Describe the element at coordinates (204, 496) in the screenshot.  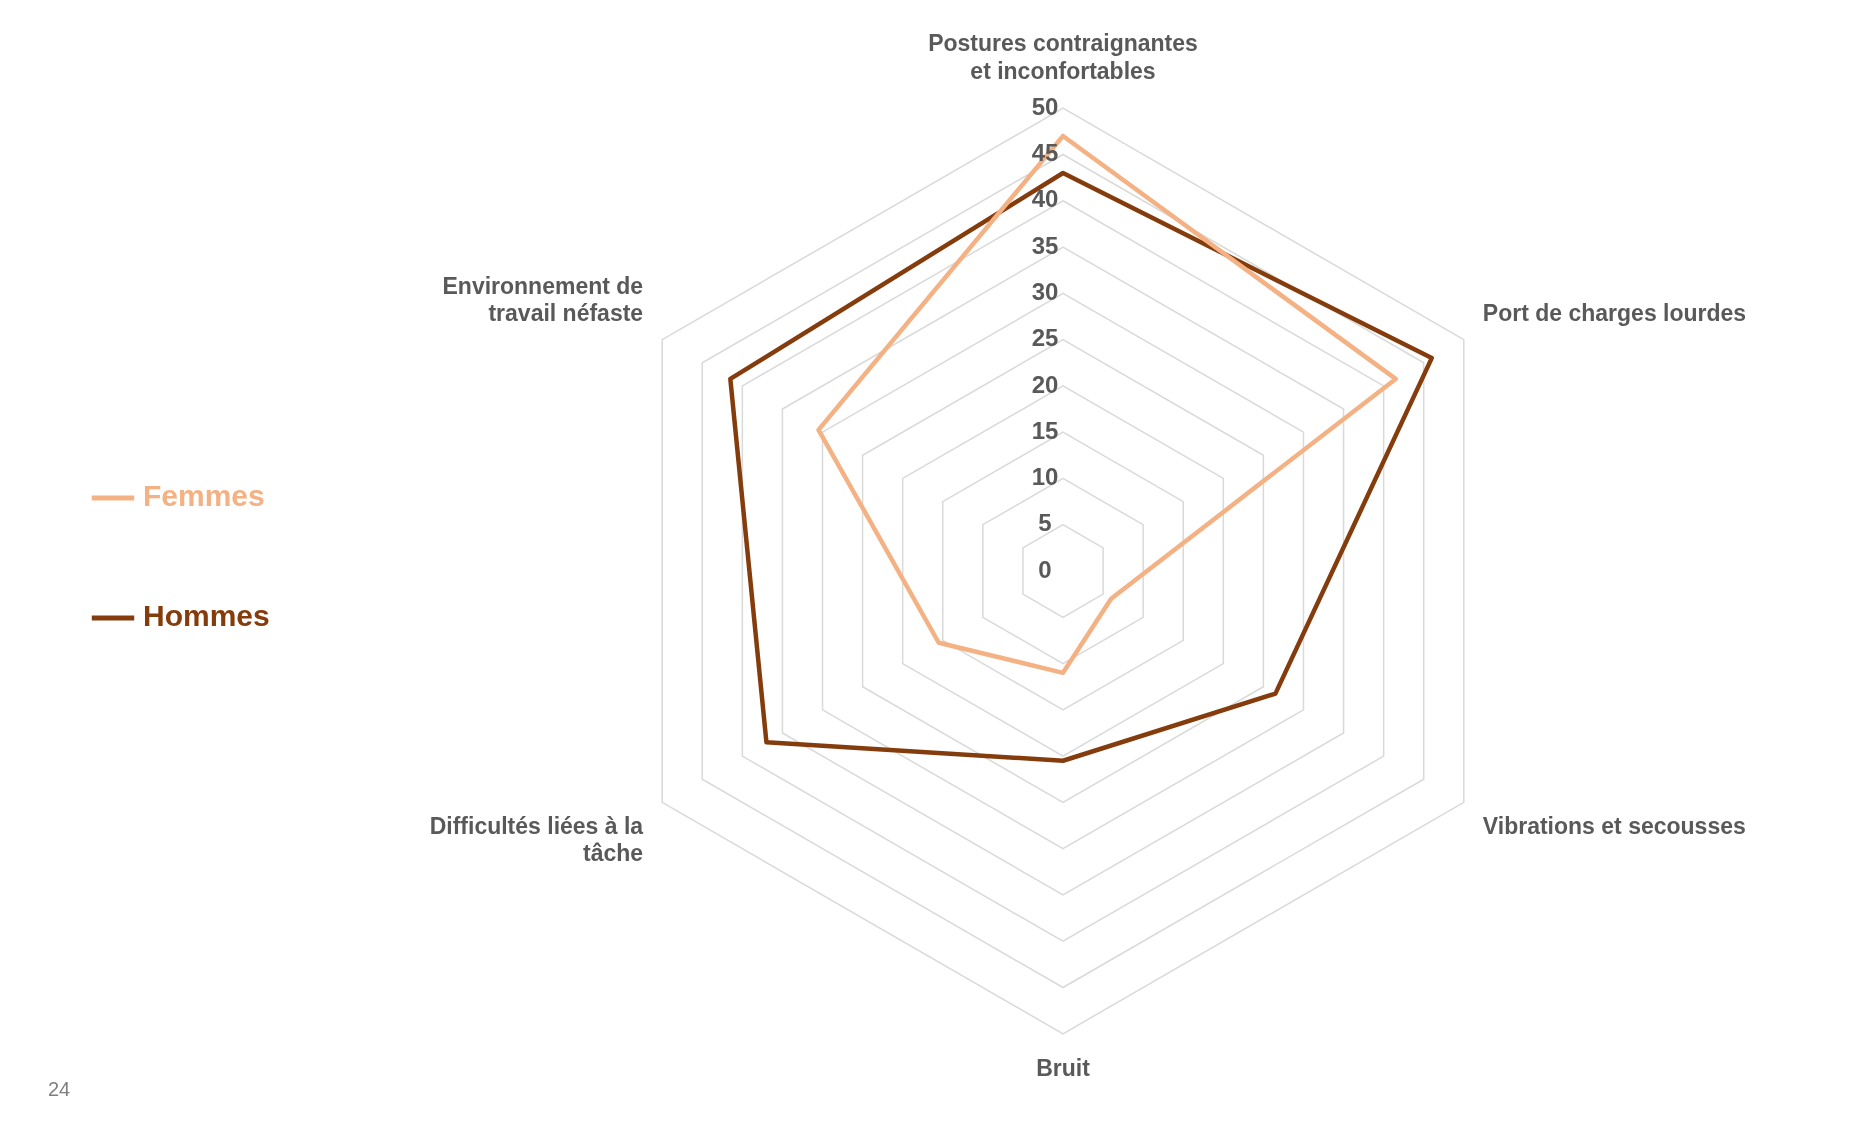
I see `legend-label: Femmes` at that location.